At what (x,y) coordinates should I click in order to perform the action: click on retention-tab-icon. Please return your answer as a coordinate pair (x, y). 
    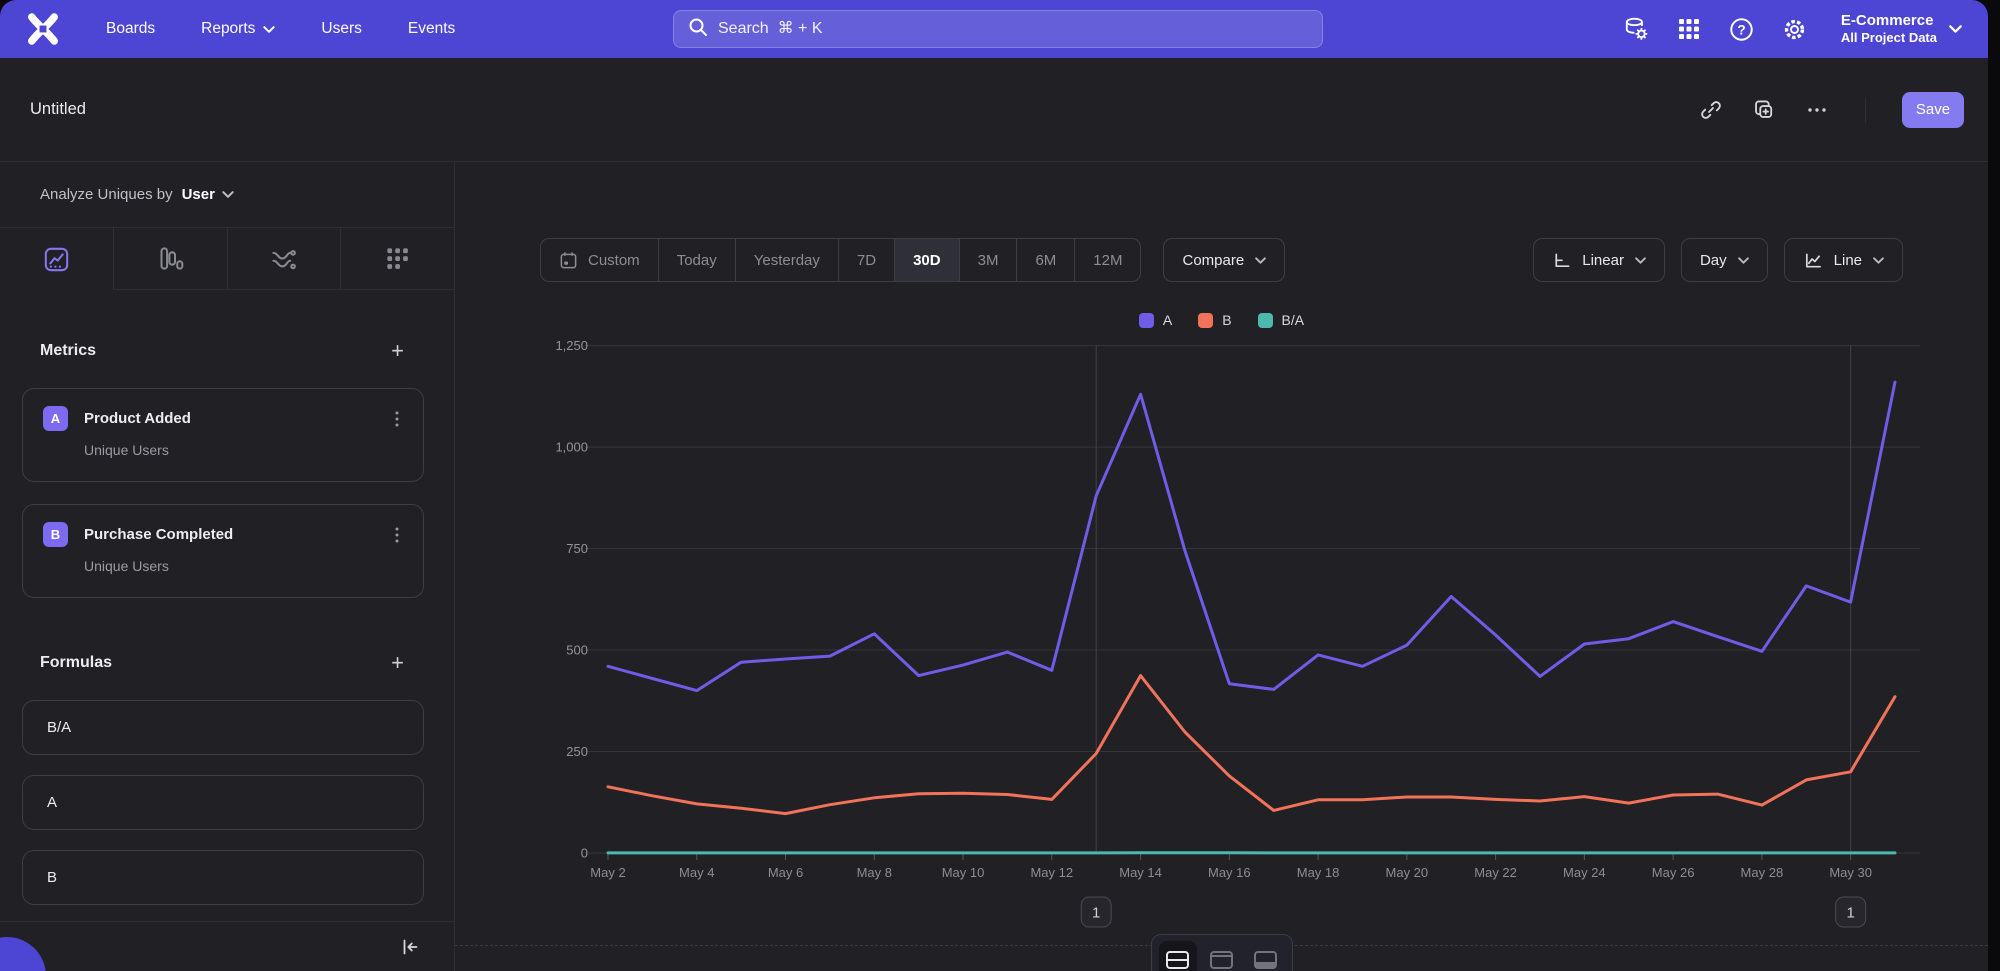
    Looking at the image, I should click on (397, 258).